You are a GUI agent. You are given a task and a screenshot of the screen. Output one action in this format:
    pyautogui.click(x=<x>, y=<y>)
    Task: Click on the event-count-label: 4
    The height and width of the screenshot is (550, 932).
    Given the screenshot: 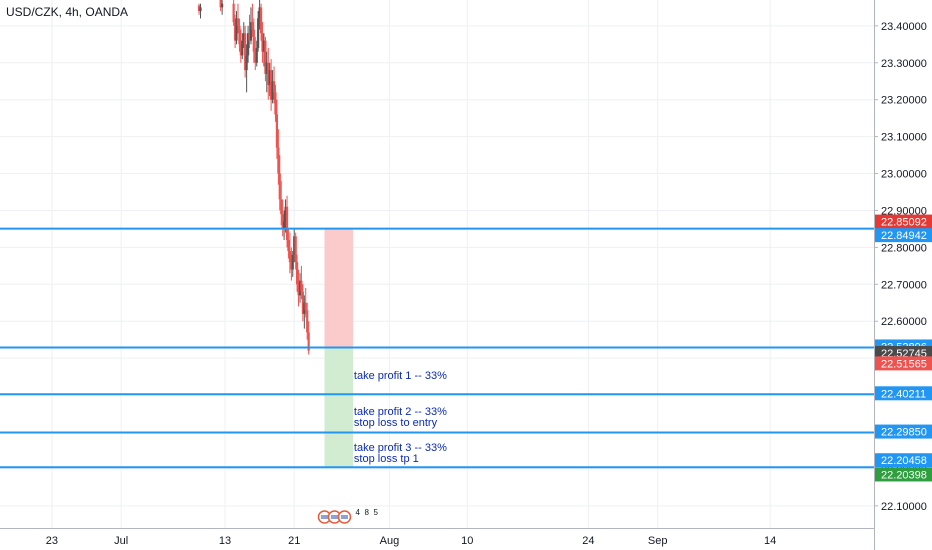 What is the action you would take?
    pyautogui.click(x=357, y=512)
    